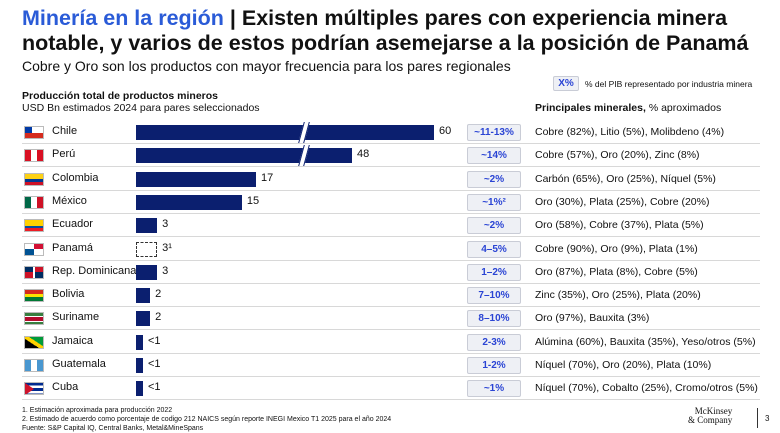 The width and height of the screenshot is (780, 433). What do you see at coordinates (76, 317) in the screenshot?
I see `country-label: Suriname` at bounding box center [76, 317].